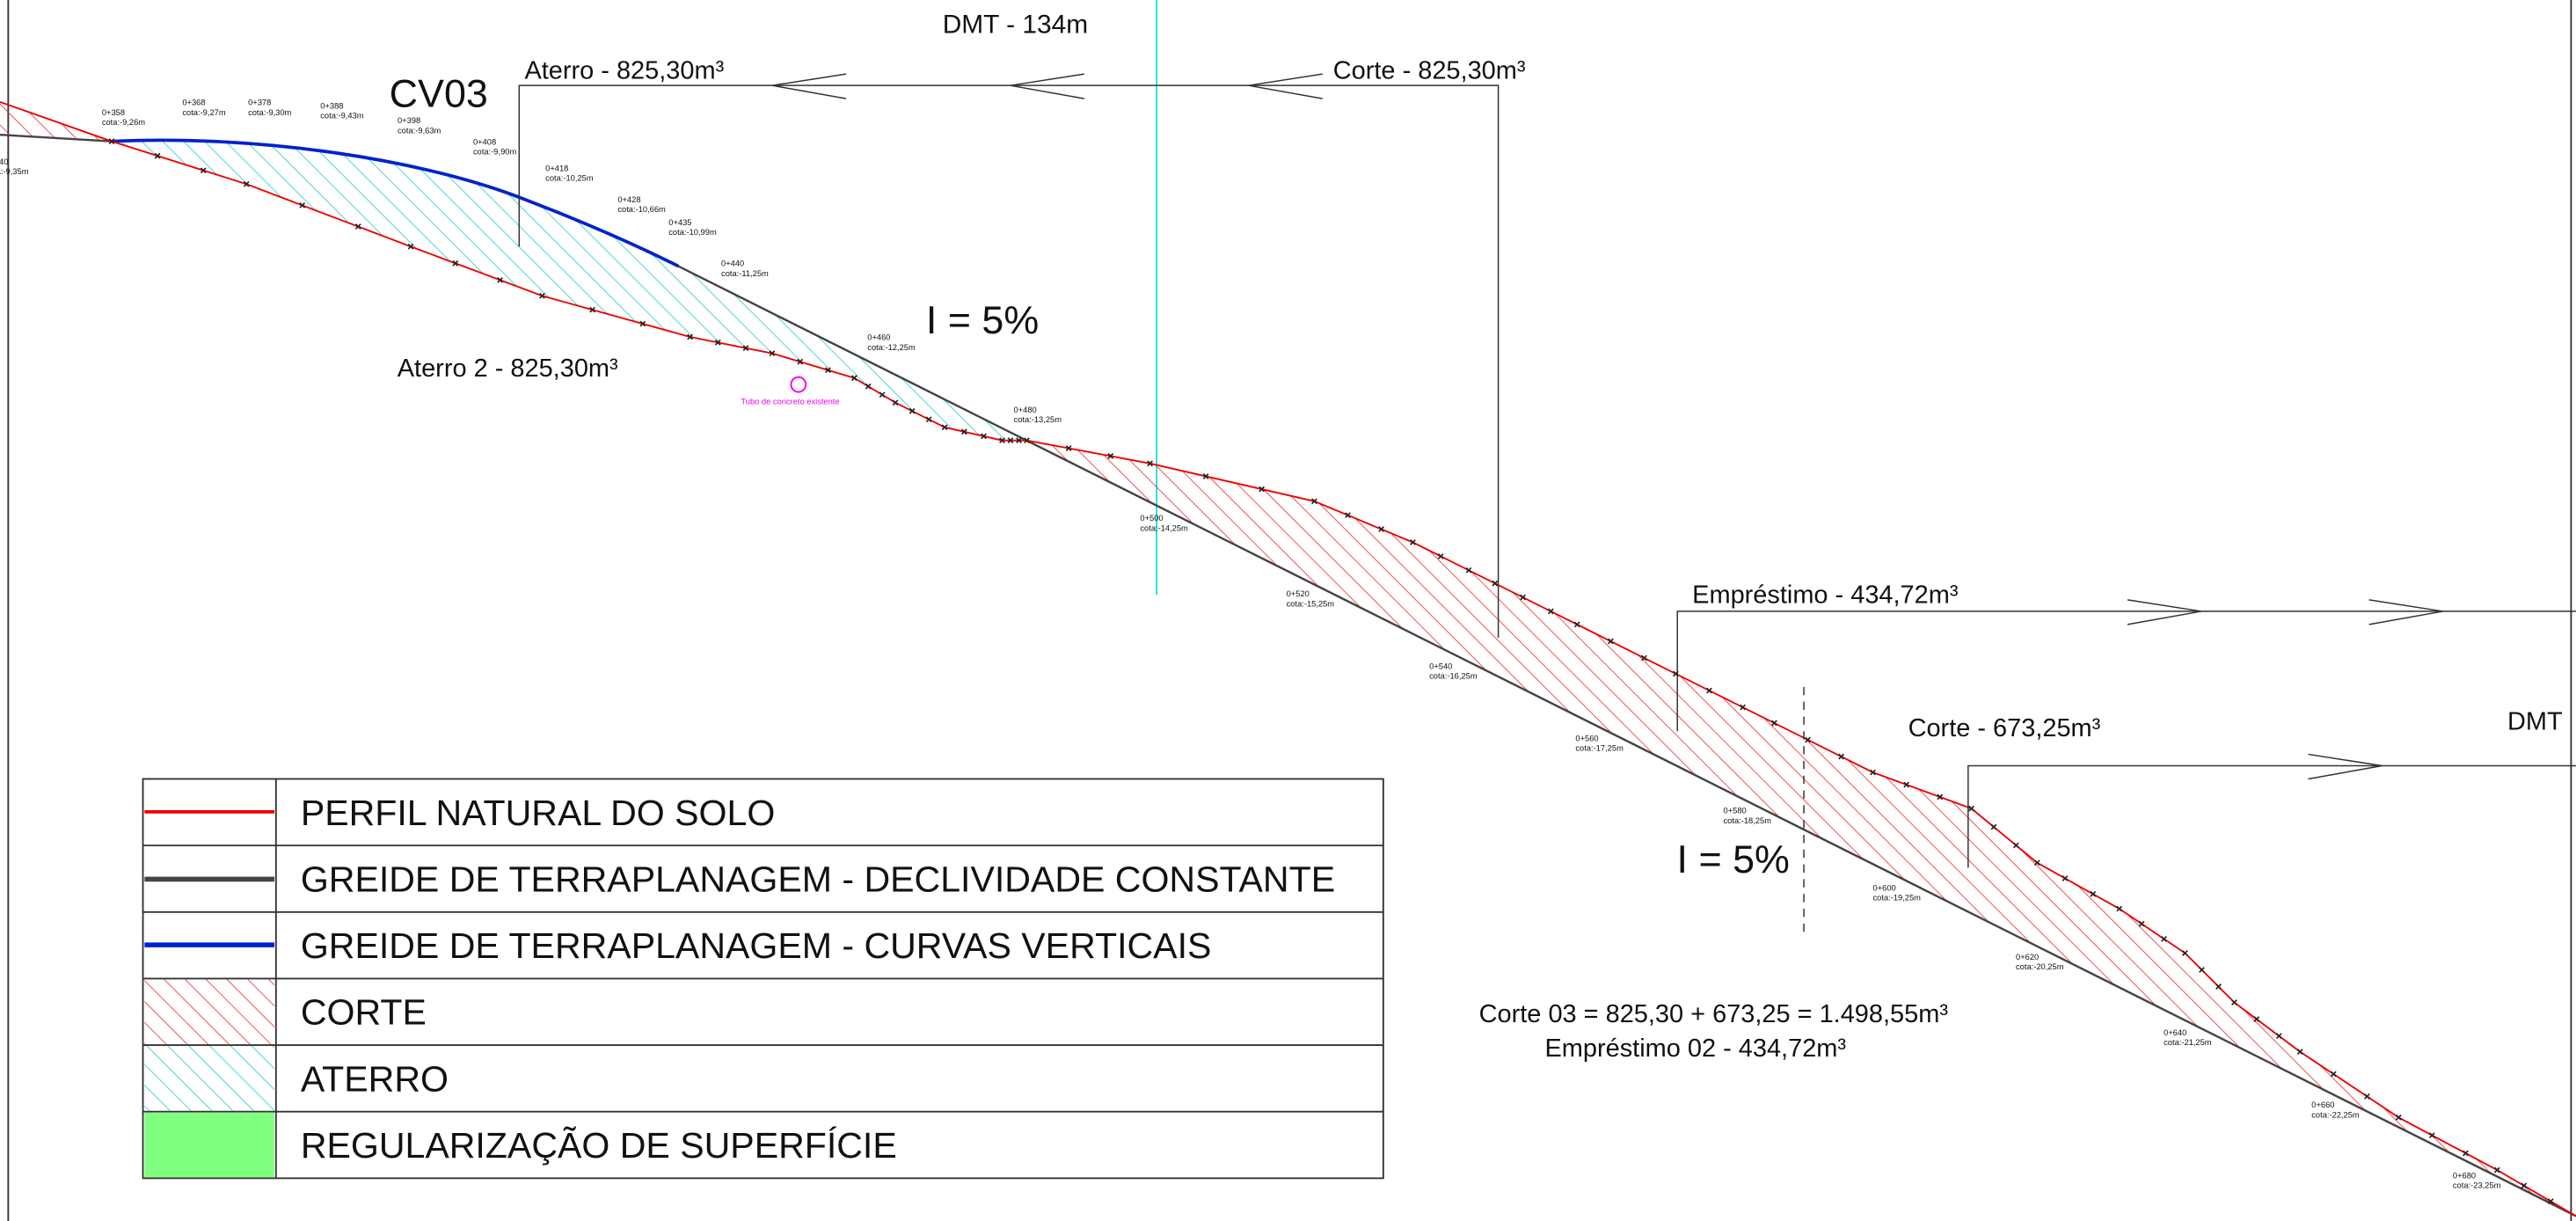 The width and height of the screenshot is (2576, 1221). Describe the element at coordinates (878, 337) in the screenshot. I see `station-label: 0+460` at that location.